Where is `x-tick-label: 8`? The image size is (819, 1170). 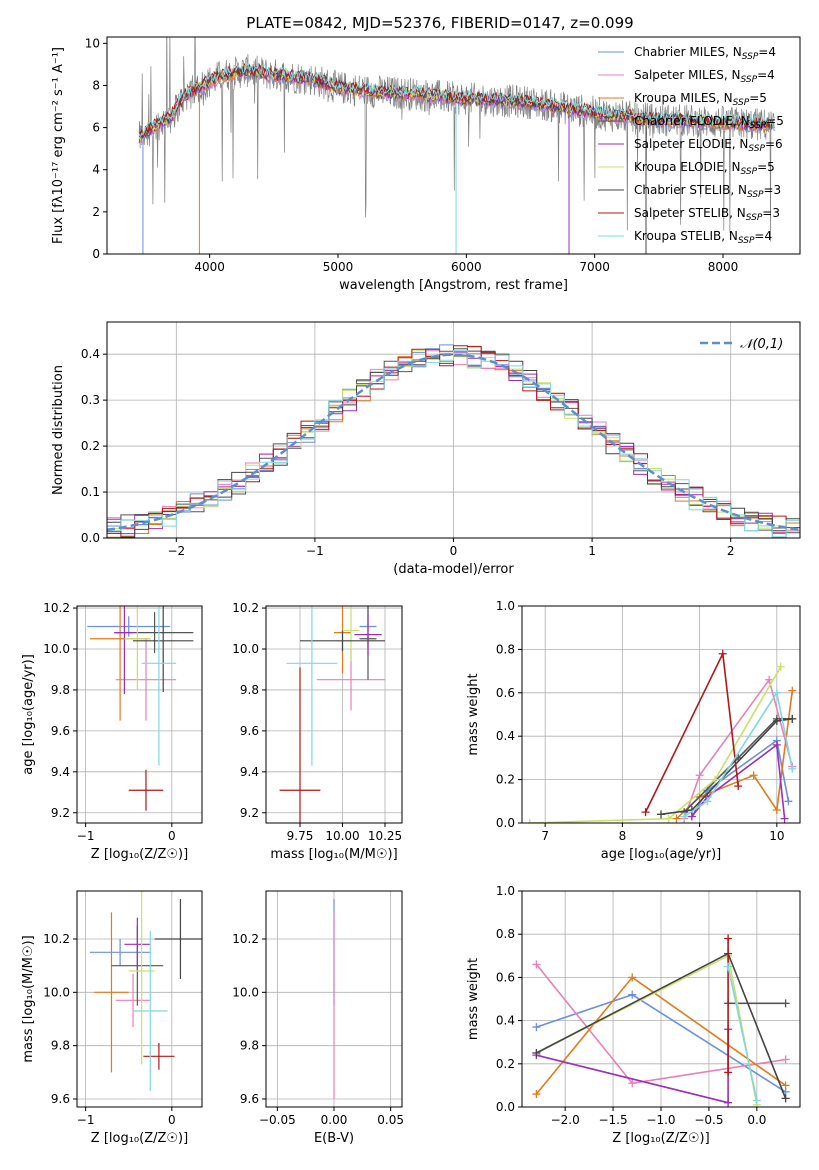
x-tick-label: 8 is located at coordinates (623, 836).